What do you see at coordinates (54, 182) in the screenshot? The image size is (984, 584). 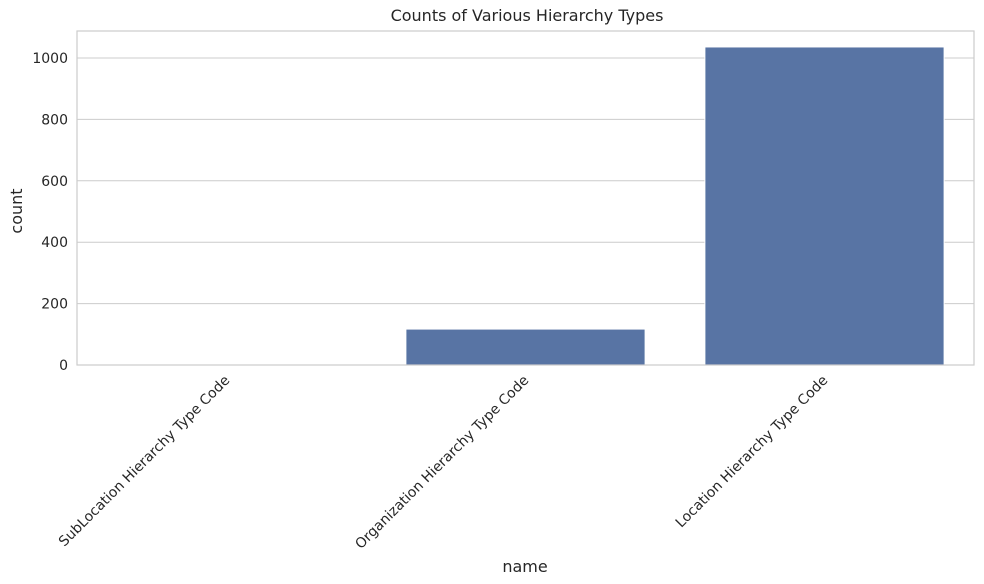 I see `y-tick-label: 600` at bounding box center [54, 182].